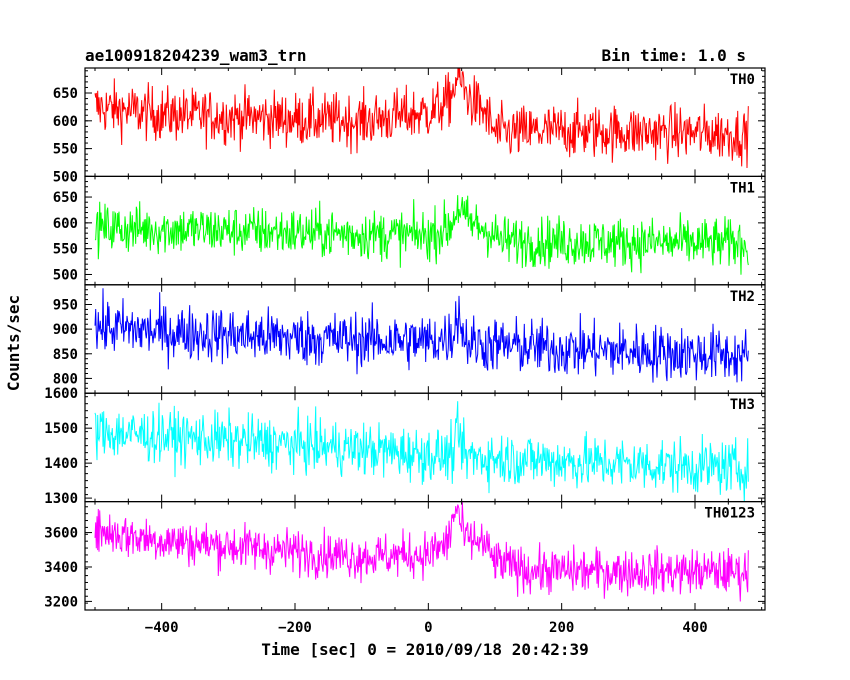  Describe the element at coordinates (428, 628) in the screenshot. I see `x-tick-label: 0` at that location.